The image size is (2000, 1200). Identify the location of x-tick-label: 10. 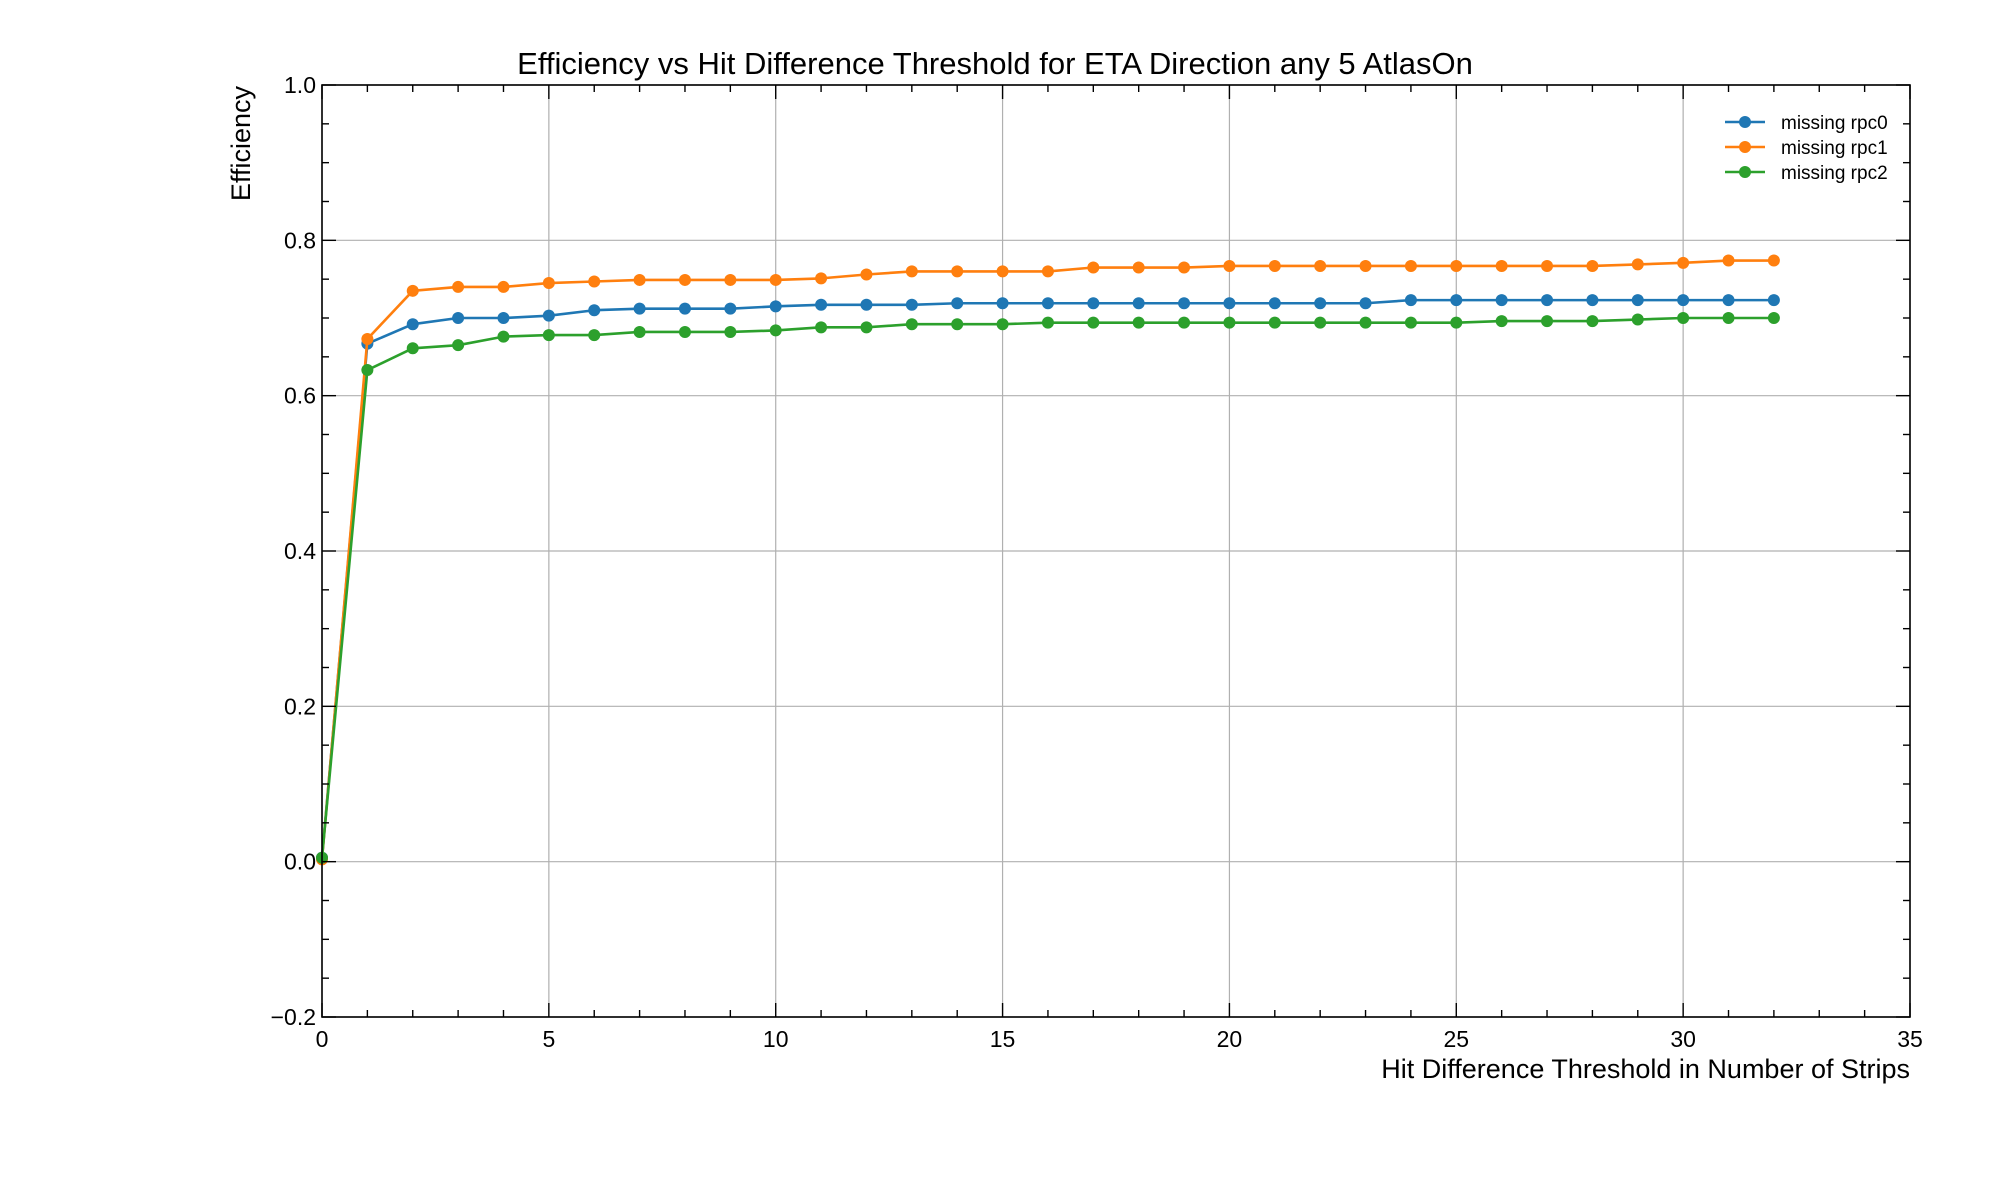
(776, 1039).